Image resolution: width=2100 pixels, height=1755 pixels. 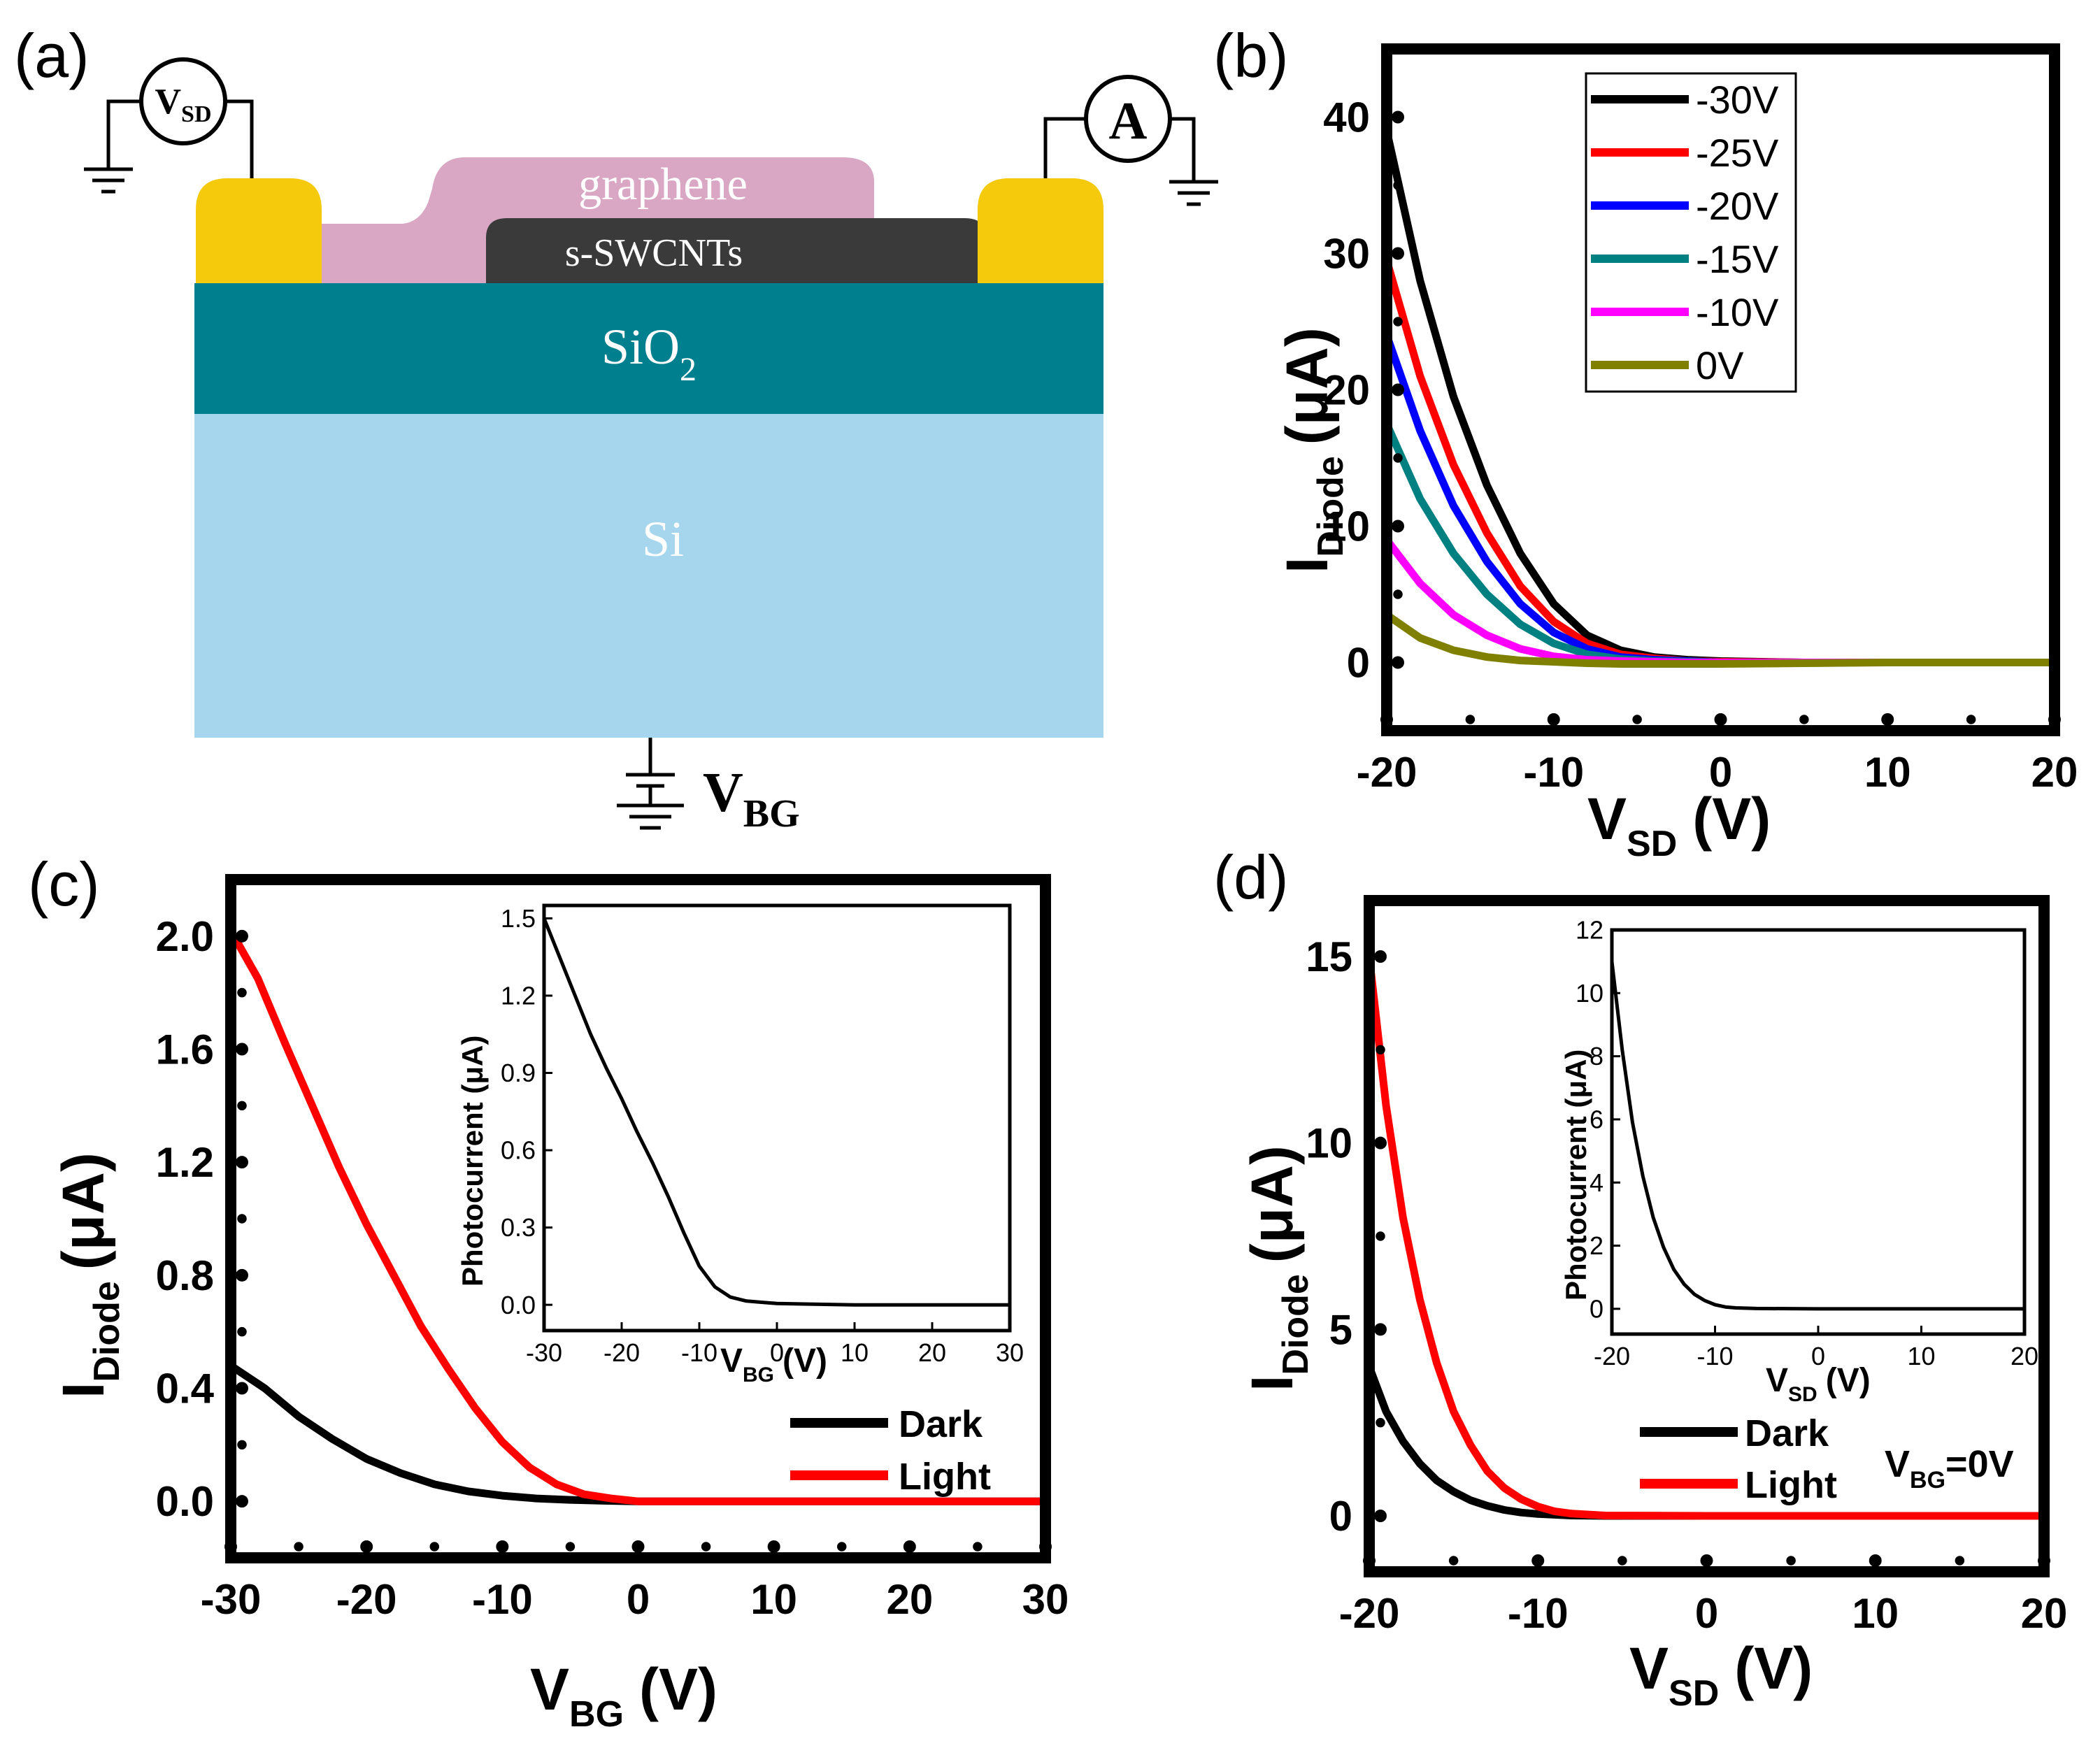 I want to click on x-axis-label: VBG (V), so click(x=623, y=1696).